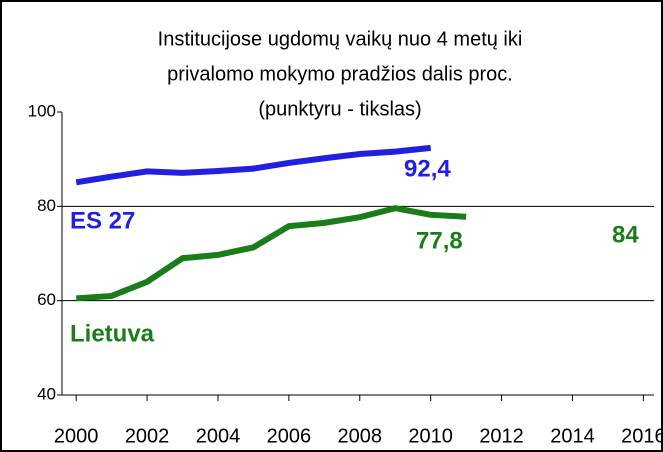  I want to click on chart-title: (punktyru - tikslas), so click(339, 109).